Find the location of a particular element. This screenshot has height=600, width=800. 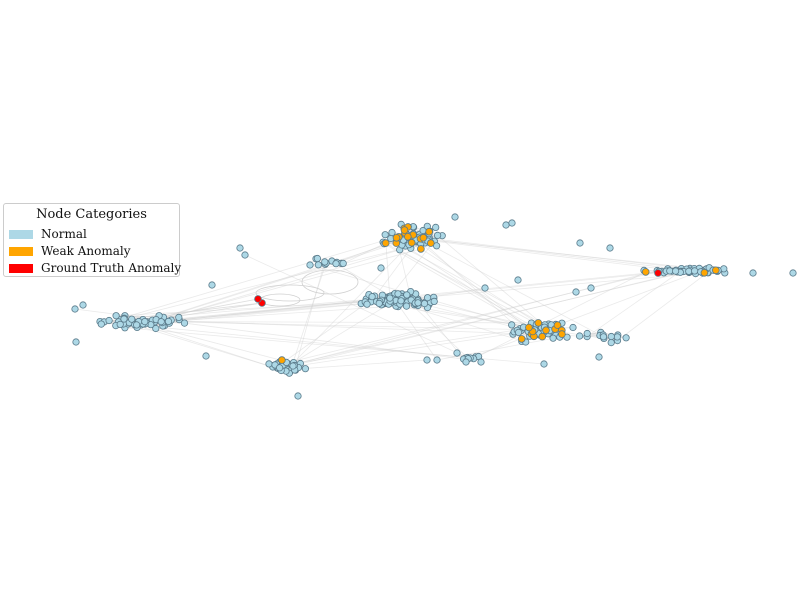

legend-swatch-weak-anomaly is located at coordinates (21, 251).